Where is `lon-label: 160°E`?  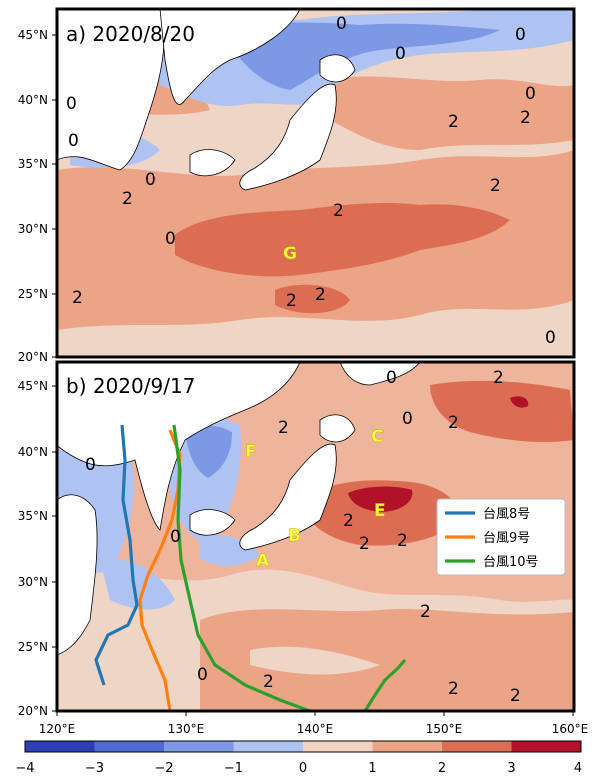
lon-label: 160°E is located at coordinates (570, 729).